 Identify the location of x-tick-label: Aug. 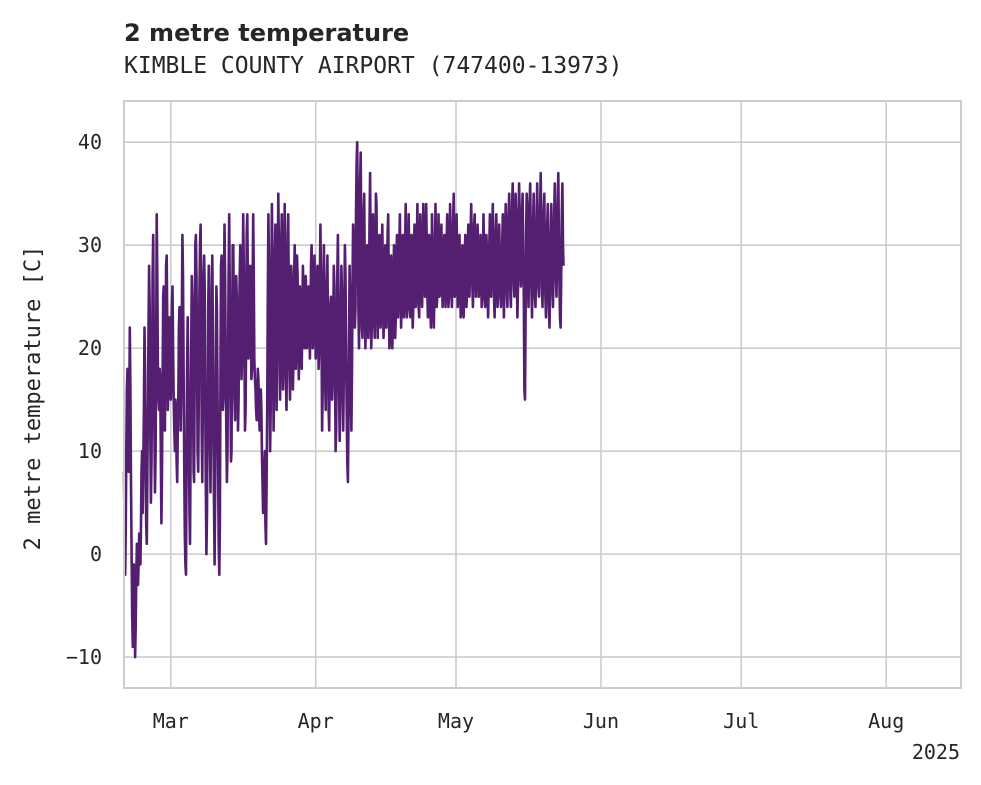
(886, 721).